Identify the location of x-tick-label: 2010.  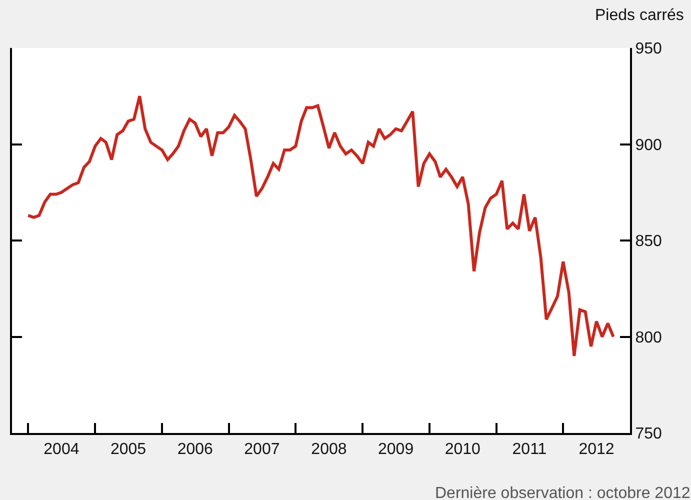
(462, 449).